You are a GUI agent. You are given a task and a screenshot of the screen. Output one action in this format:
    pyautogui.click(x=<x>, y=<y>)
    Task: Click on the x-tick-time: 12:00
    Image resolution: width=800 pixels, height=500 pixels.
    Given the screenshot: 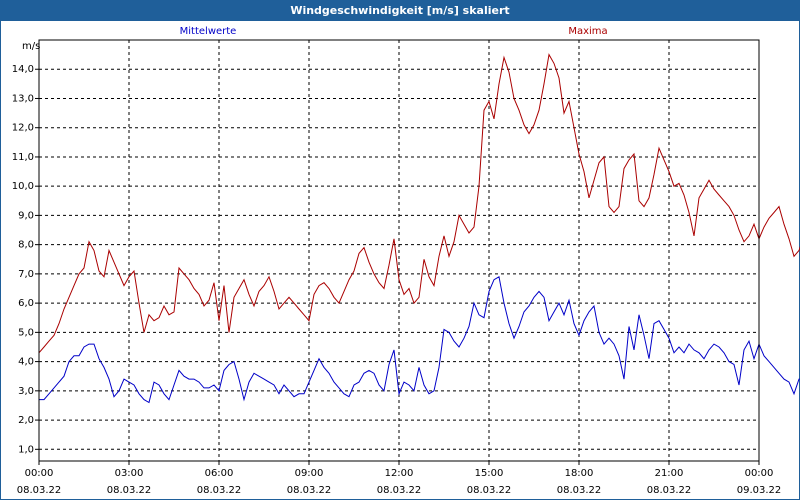 What is the action you would take?
    pyautogui.click(x=399, y=473)
    